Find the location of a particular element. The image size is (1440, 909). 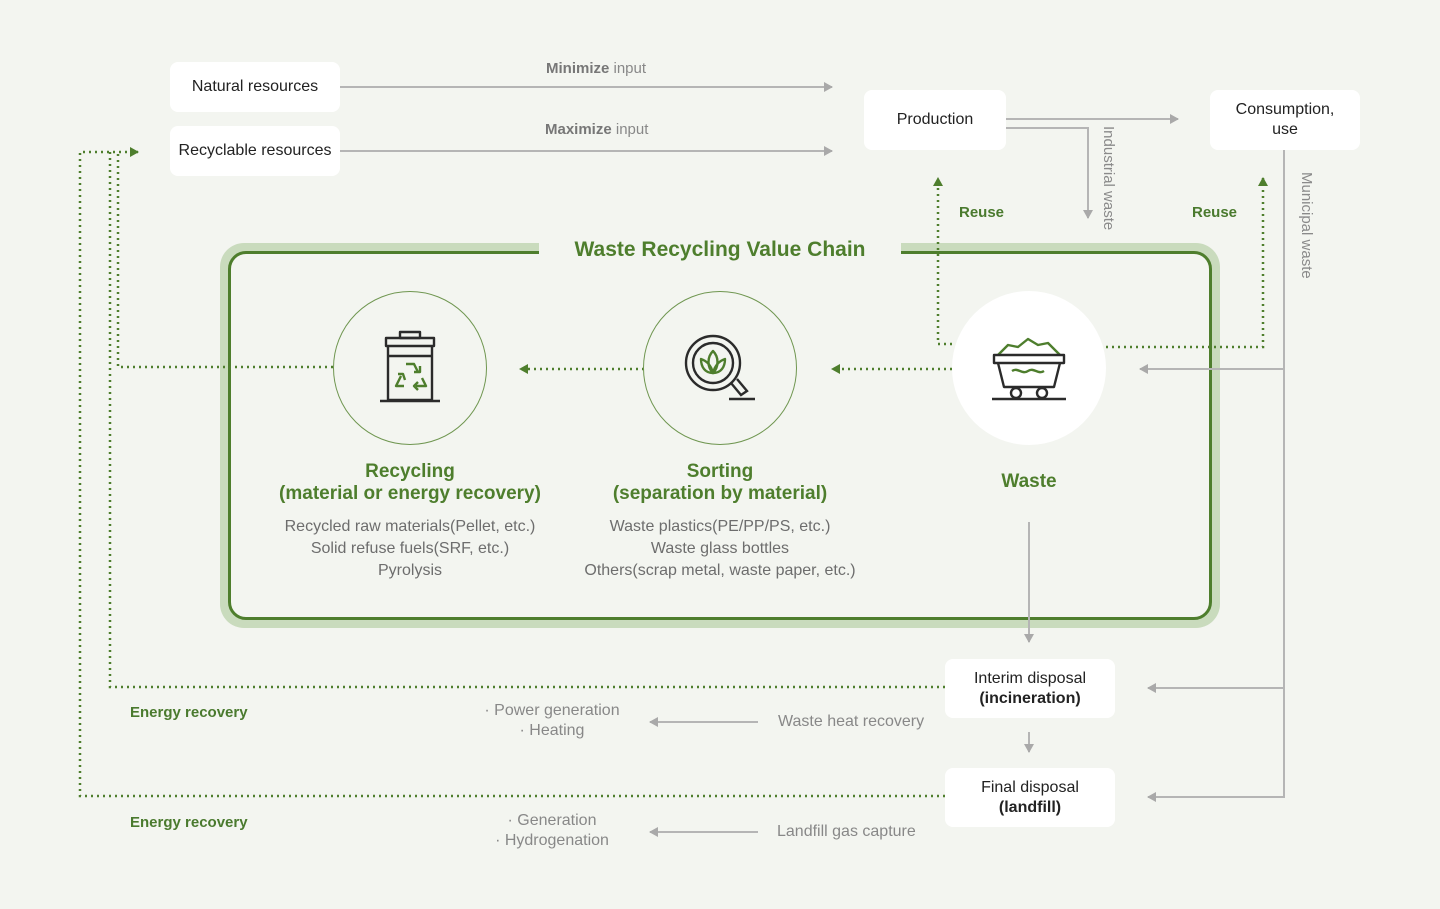

interim-disposal-box: Interim disposal (incineration) is located at coordinates (1030, 688).